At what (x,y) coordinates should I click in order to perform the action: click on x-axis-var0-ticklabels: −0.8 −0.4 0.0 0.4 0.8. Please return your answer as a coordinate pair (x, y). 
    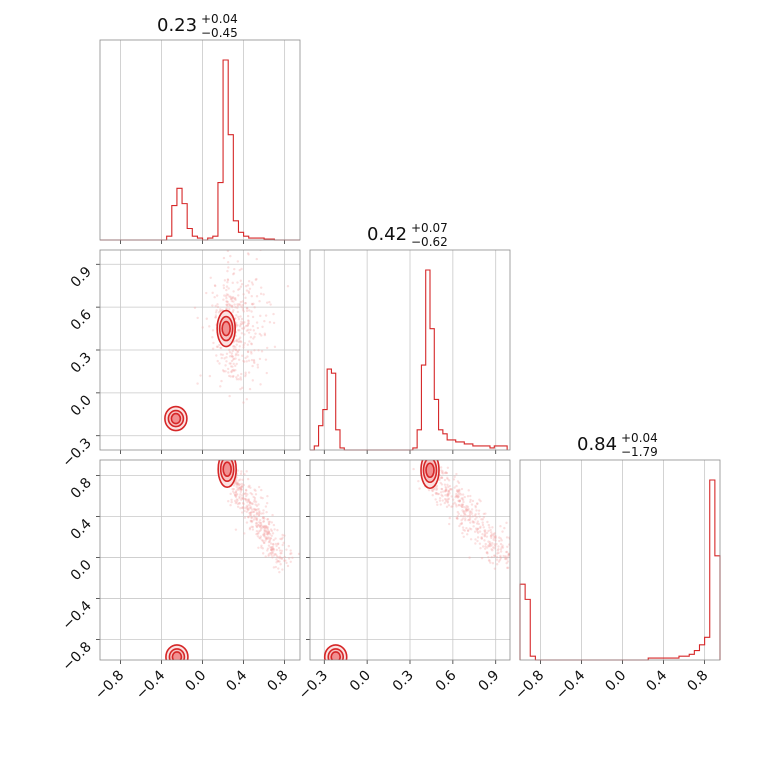
    Looking at the image, I should click on (191, 684).